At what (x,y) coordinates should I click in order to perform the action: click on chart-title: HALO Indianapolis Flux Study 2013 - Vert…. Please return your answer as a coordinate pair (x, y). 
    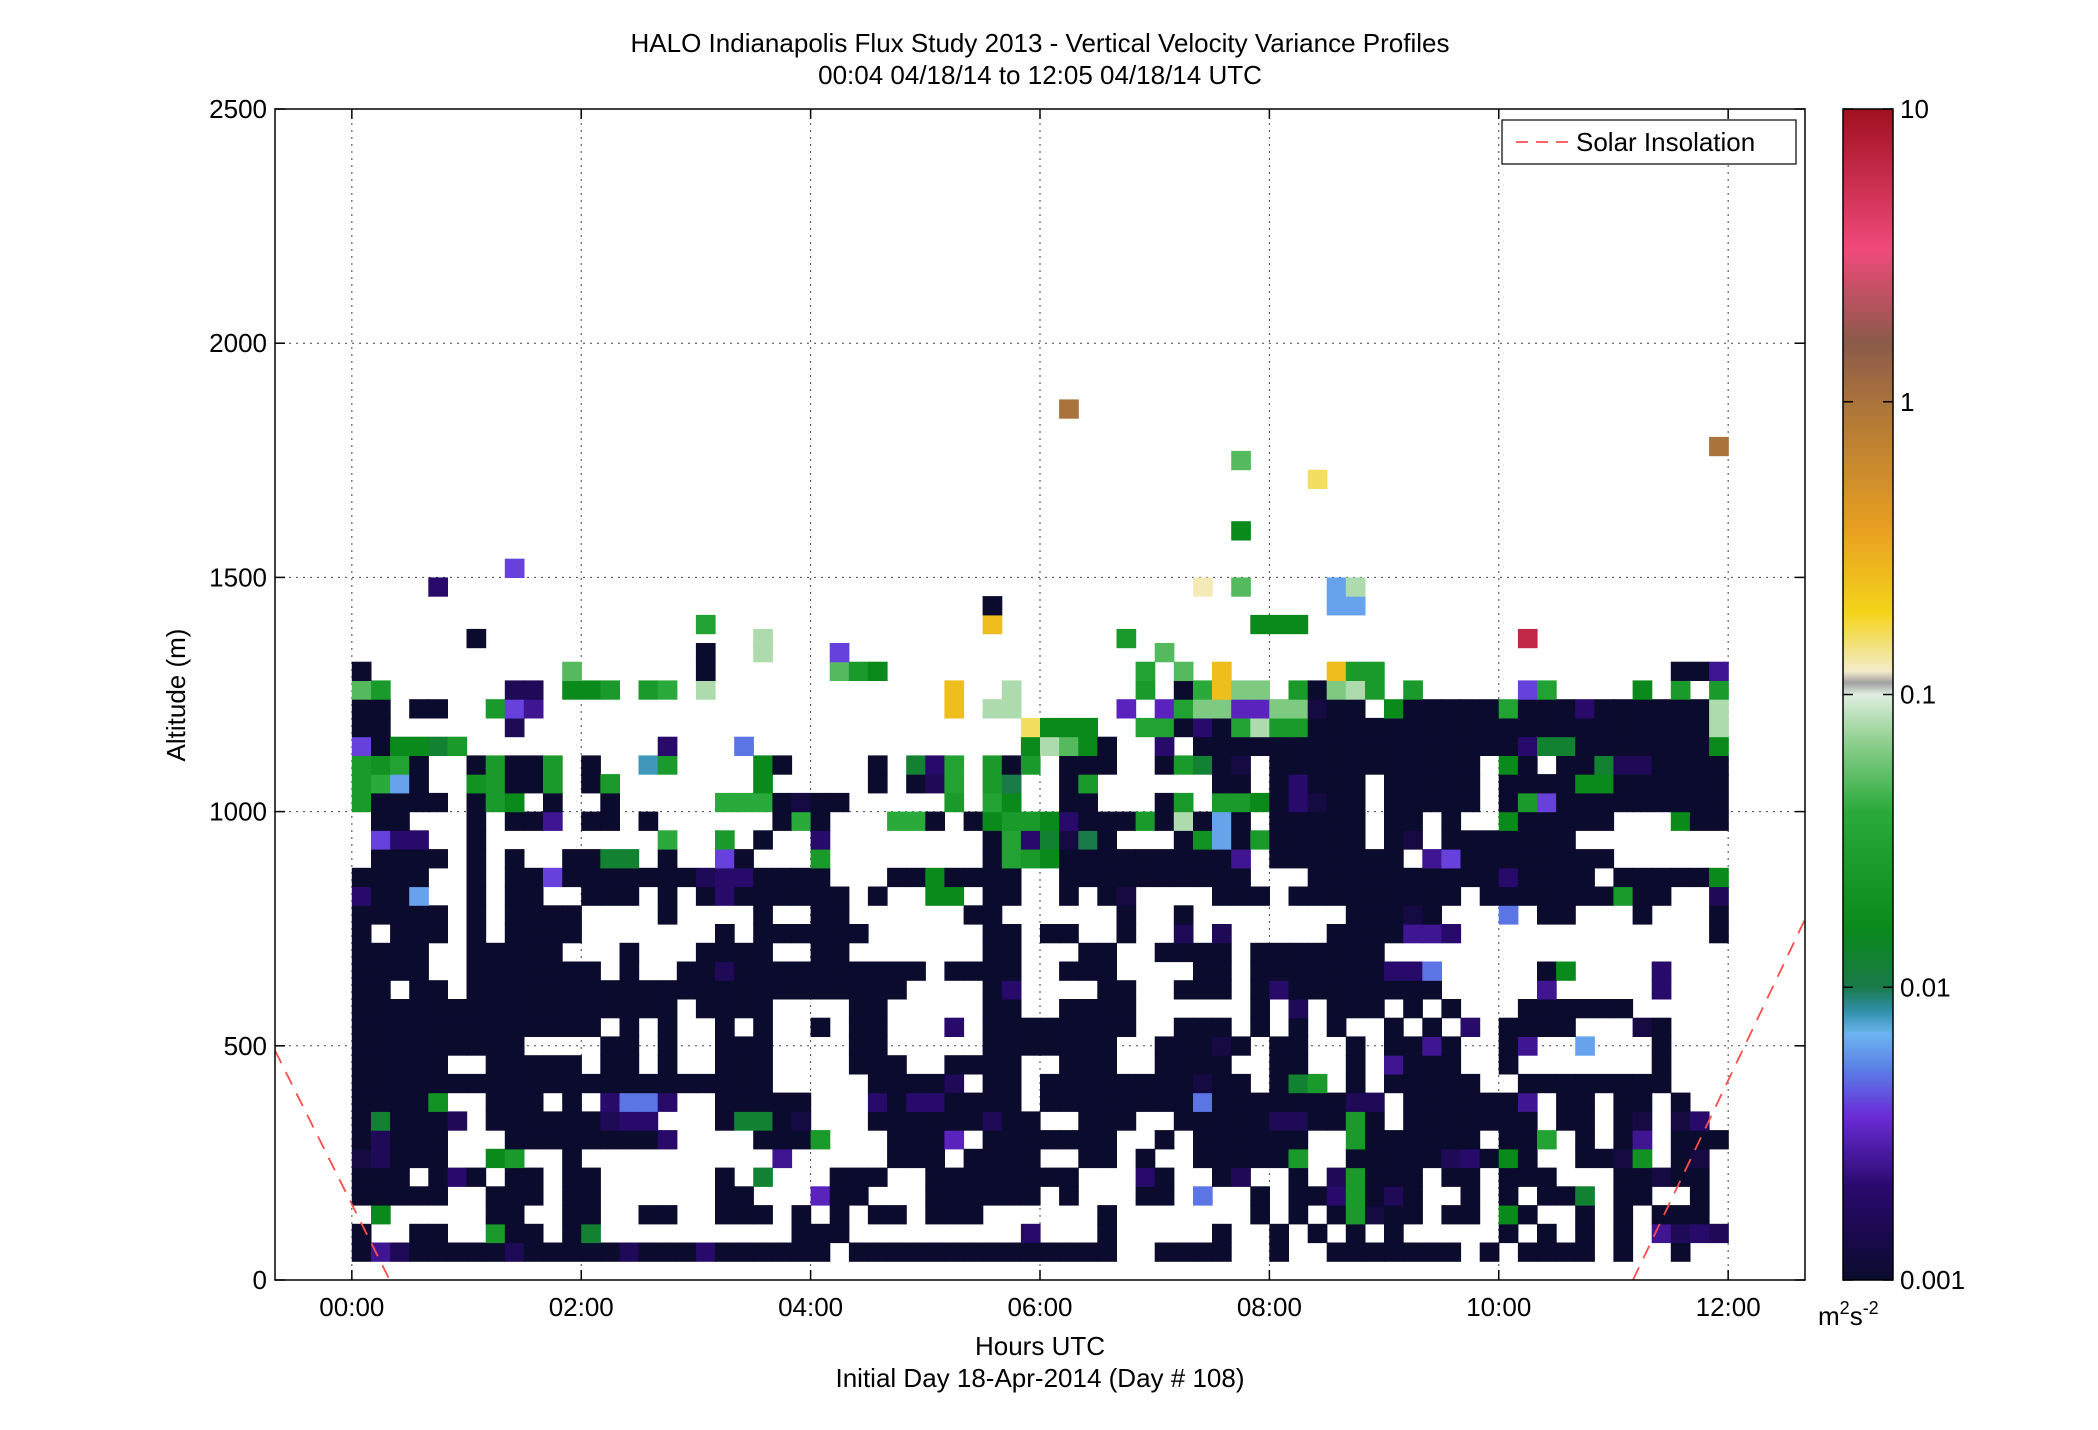
    Looking at the image, I should click on (1040, 43).